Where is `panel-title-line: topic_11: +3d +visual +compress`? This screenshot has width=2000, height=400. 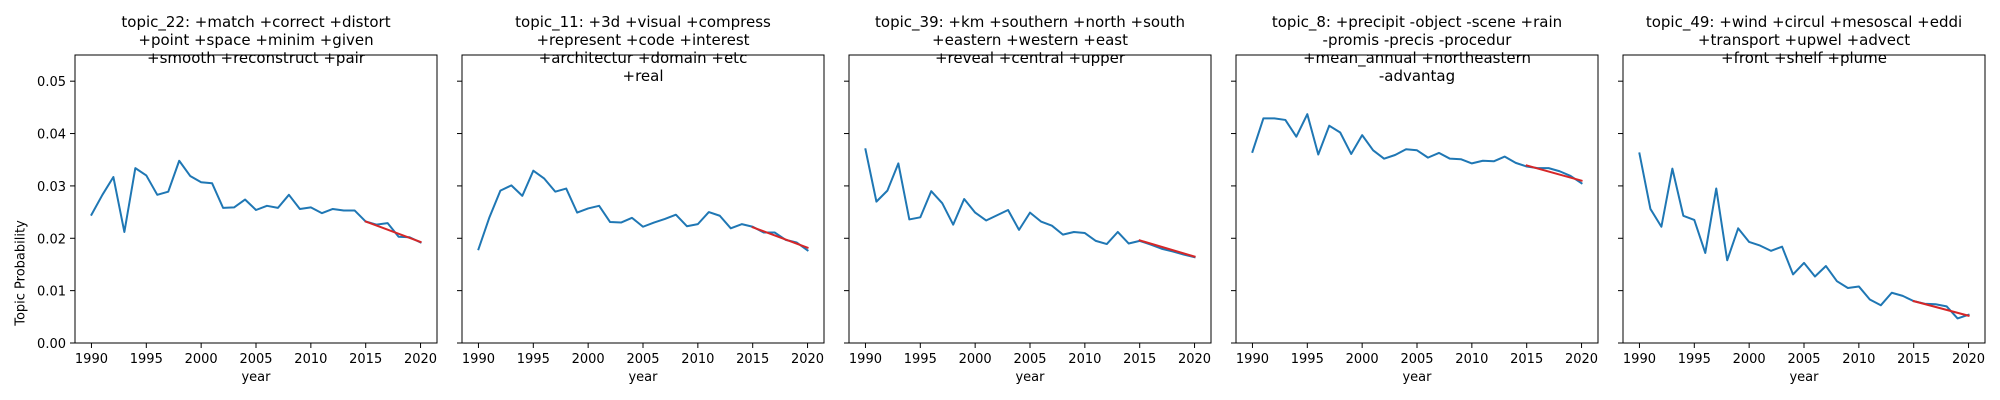 panel-title-line: topic_11: +3d +visual +compress is located at coordinates (643, 22).